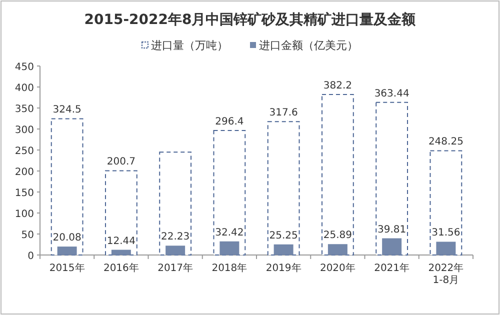 Image resolution: width=500 pixels, height=315 pixels. Describe the element at coordinates (250, 19) in the screenshot. I see `chart-title: 2015-2022年8月中国锌矿砂及其精矿进口量及金额` at that location.